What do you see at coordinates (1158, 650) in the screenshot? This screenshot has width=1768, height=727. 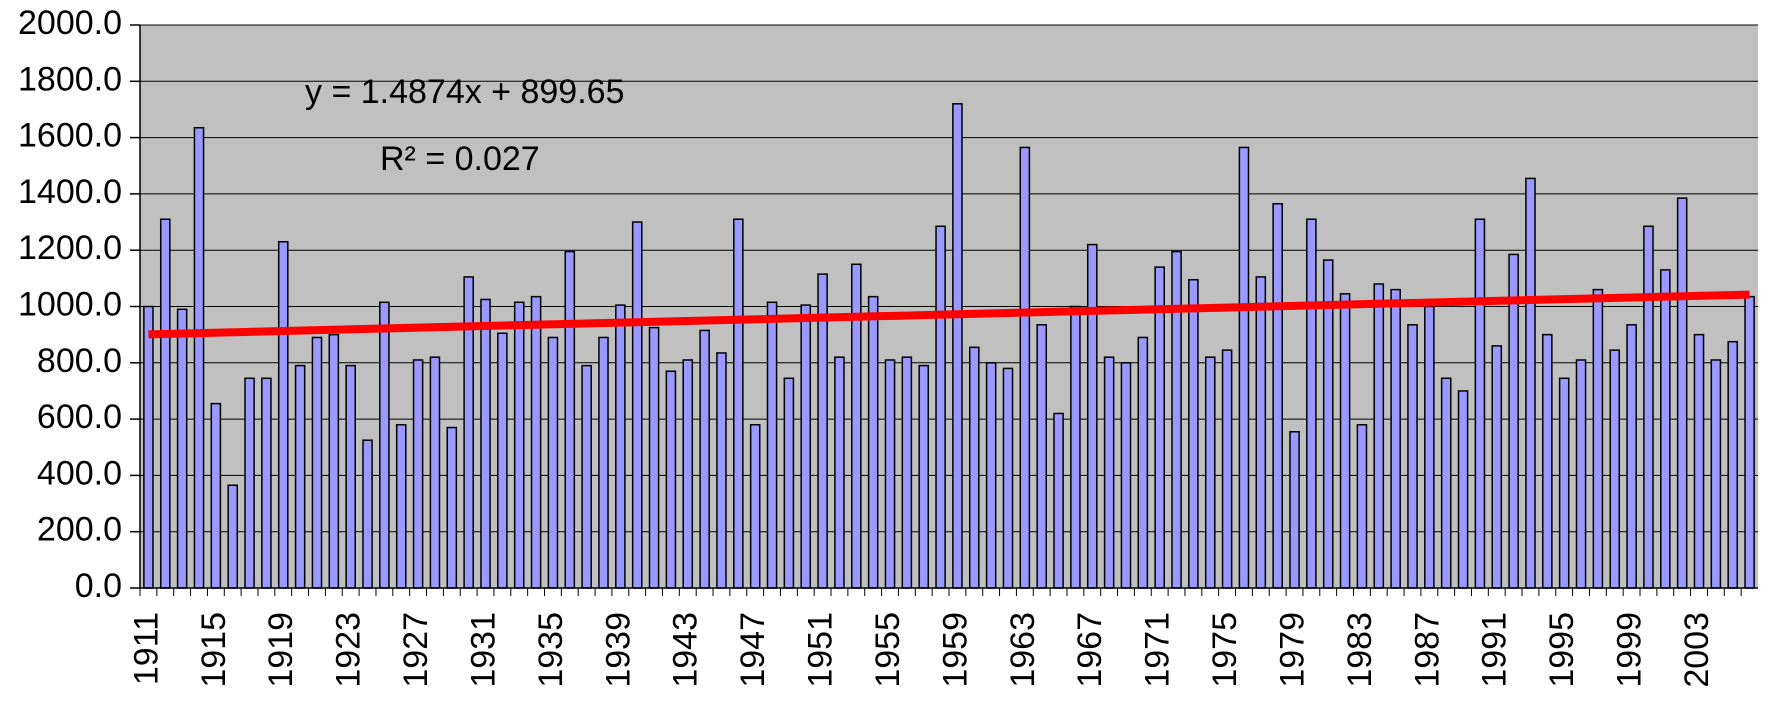 I see `x-tick-label: 1971` at bounding box center [1158, 650].